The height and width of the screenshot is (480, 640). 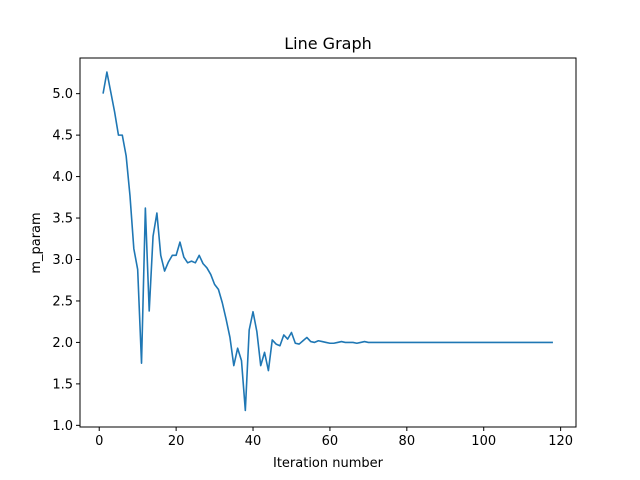 I want to click on x-tick-label: 0, so click(x=99, y=441).